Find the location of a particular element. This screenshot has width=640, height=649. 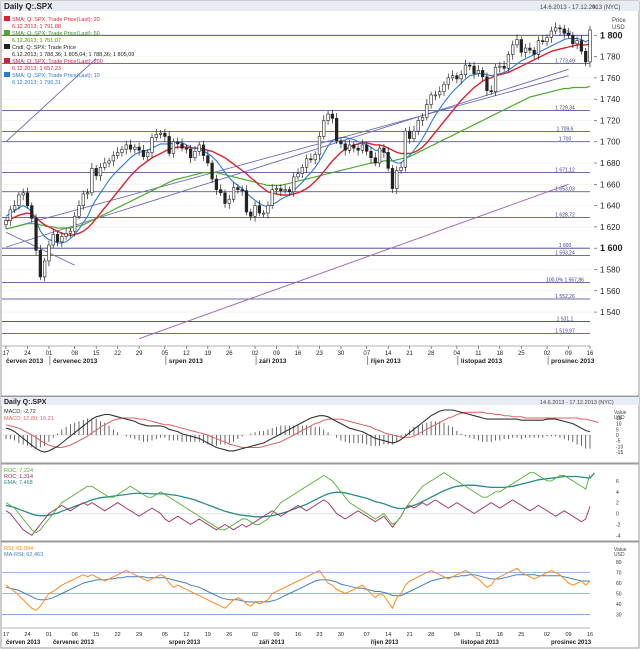

y-tick-1680: 1 680 is located at coordinates (610, 163).